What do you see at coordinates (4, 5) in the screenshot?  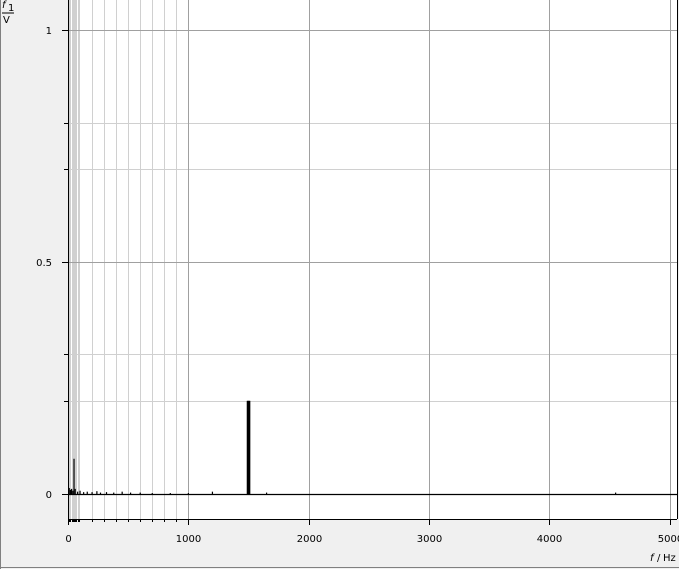 I see `y-axis-symbol: f` at bounding box center [4, 5].